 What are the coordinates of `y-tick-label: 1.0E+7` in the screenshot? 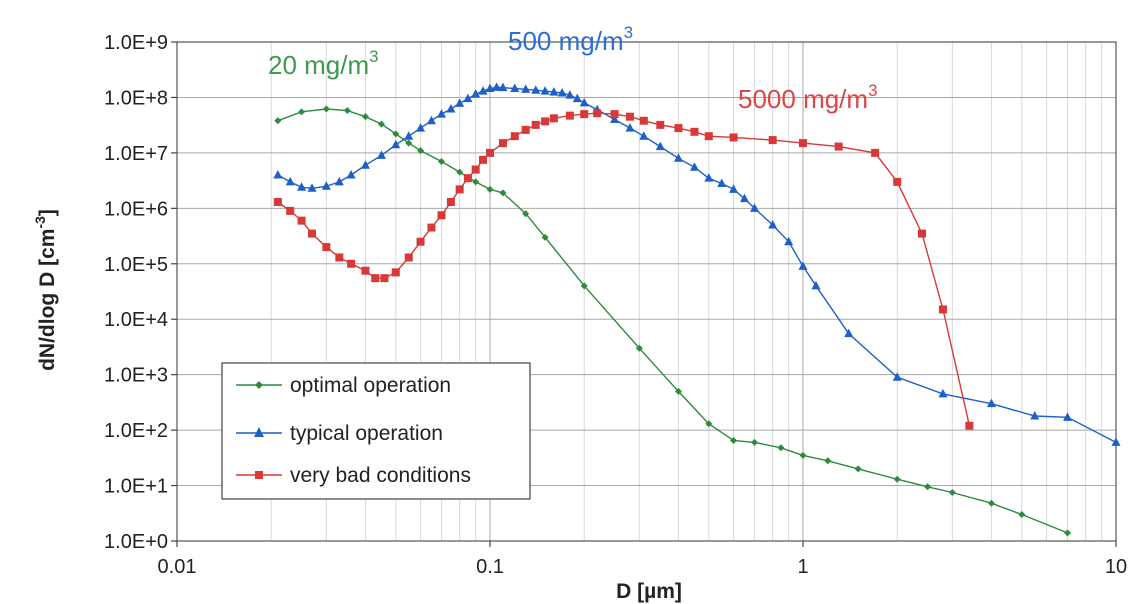 It's located at (136, 154).